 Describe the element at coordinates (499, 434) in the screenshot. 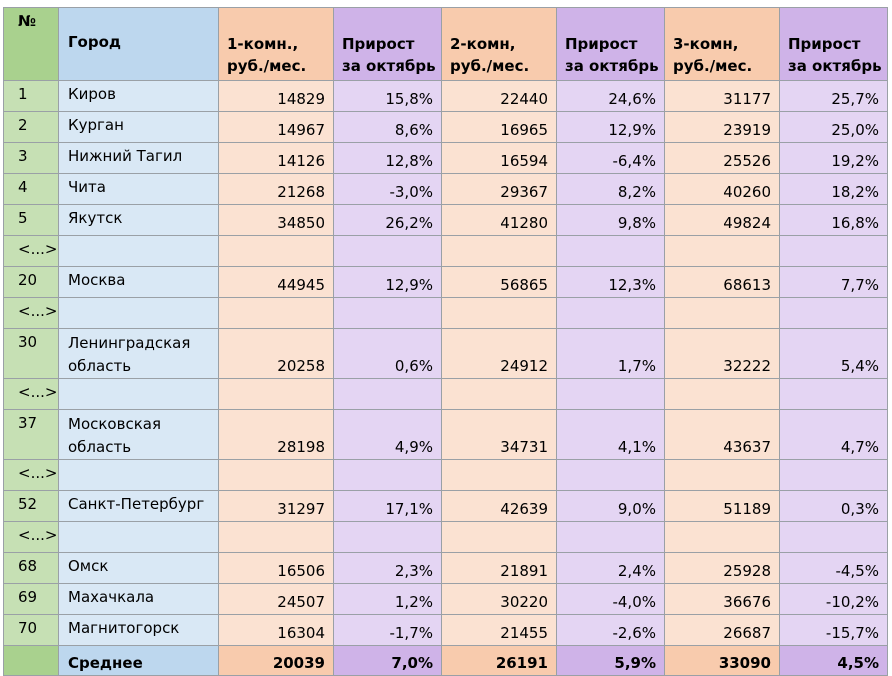

I see `row-2room: 34731` at that location.